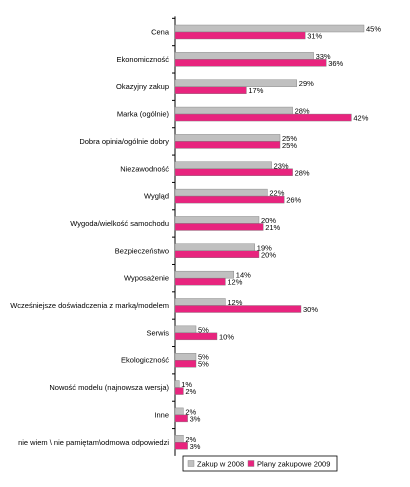  Describe the element at coordinates (143, 114) in the screenshot. I see `category-label: Marka (ogólnie)` at that location.